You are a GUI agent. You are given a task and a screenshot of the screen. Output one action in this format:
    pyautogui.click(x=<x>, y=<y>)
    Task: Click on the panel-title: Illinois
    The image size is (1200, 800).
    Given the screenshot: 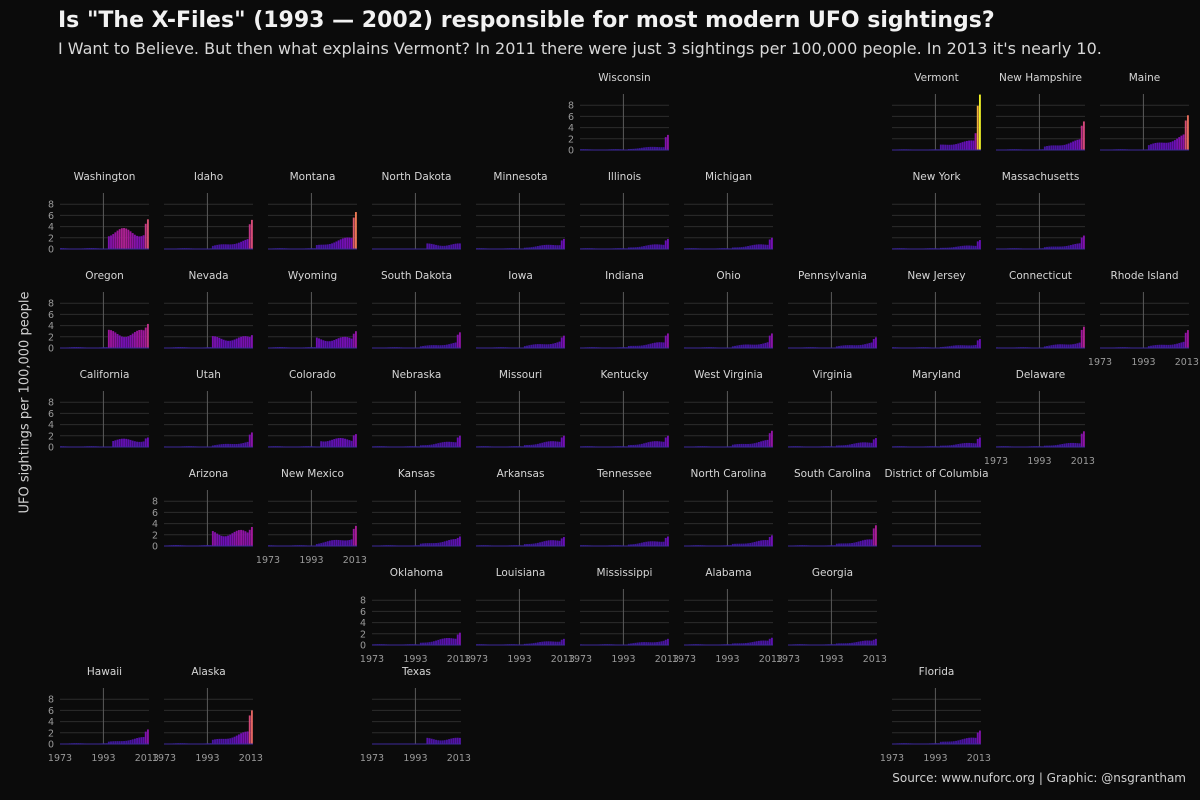 What is the action you would take?
    pyautogui.click(x=624, y=177)
    